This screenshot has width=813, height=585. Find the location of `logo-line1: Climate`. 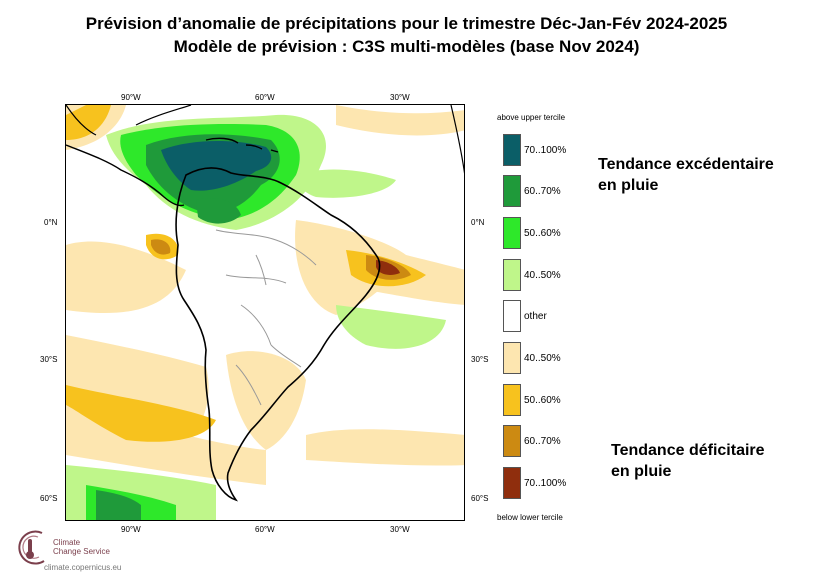

logo-line1: Climate is located at coordinates (67, 542).